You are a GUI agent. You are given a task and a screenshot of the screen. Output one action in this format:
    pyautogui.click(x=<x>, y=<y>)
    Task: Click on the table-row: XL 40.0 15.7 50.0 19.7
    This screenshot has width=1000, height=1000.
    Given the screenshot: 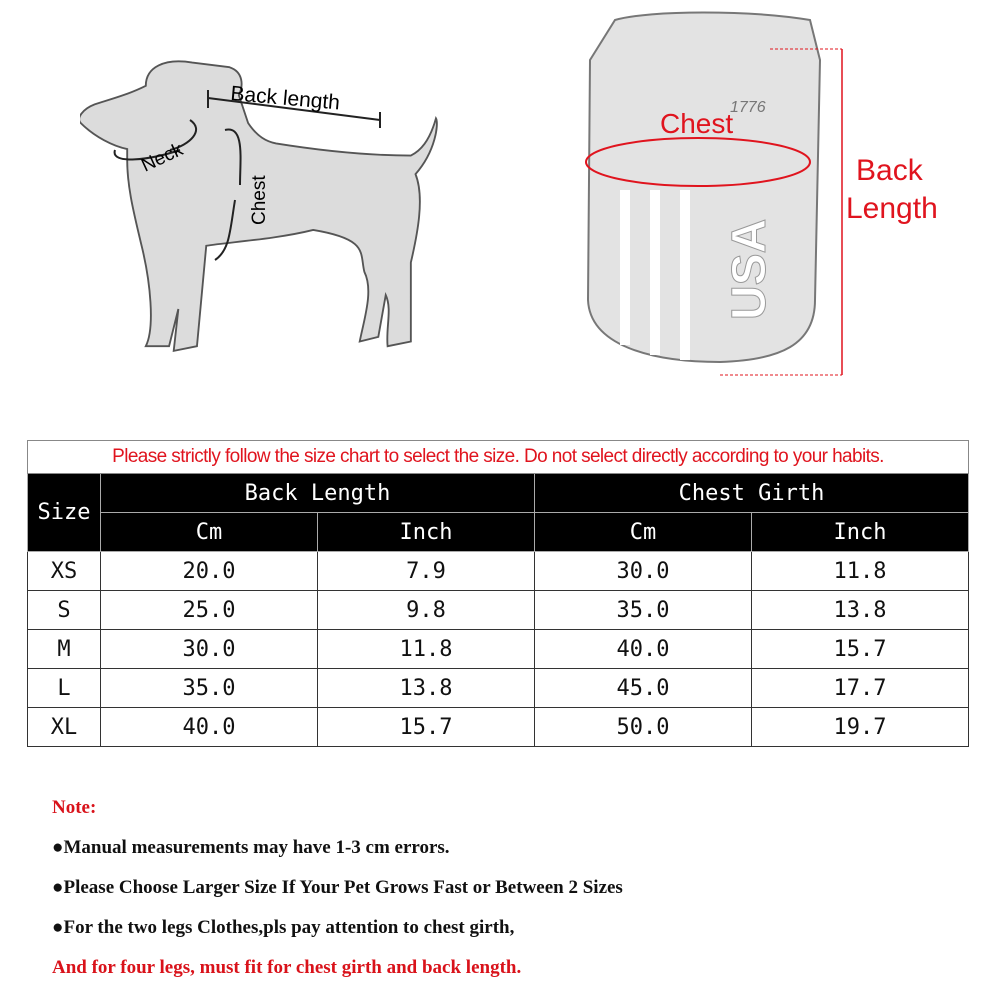 What is the action you would take?
    pyautogui.click(x=498, y=727)
    